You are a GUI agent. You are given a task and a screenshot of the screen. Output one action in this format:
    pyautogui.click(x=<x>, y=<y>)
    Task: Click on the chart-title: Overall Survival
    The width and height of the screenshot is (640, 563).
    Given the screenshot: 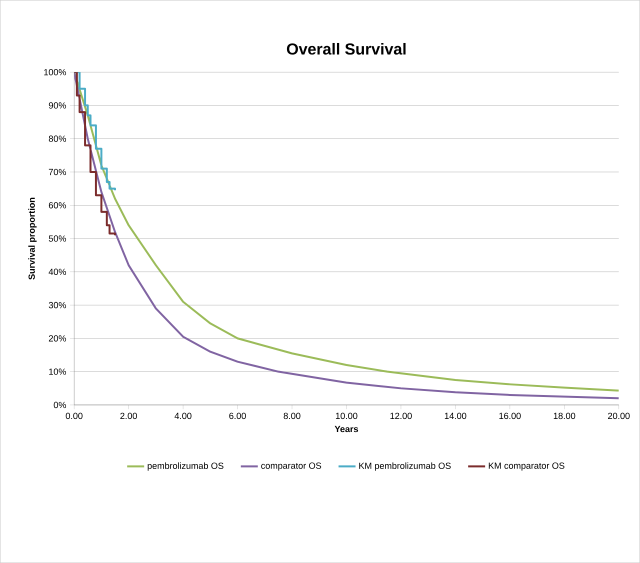 What is the action you would take?
    pyautogui.click(x=346, y=48)
    